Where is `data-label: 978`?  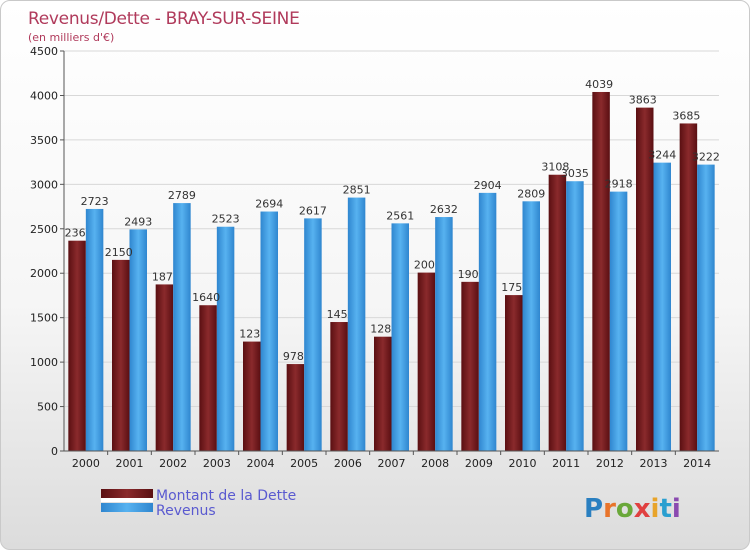
data-label: 978 is located at coordinates (293, 356).